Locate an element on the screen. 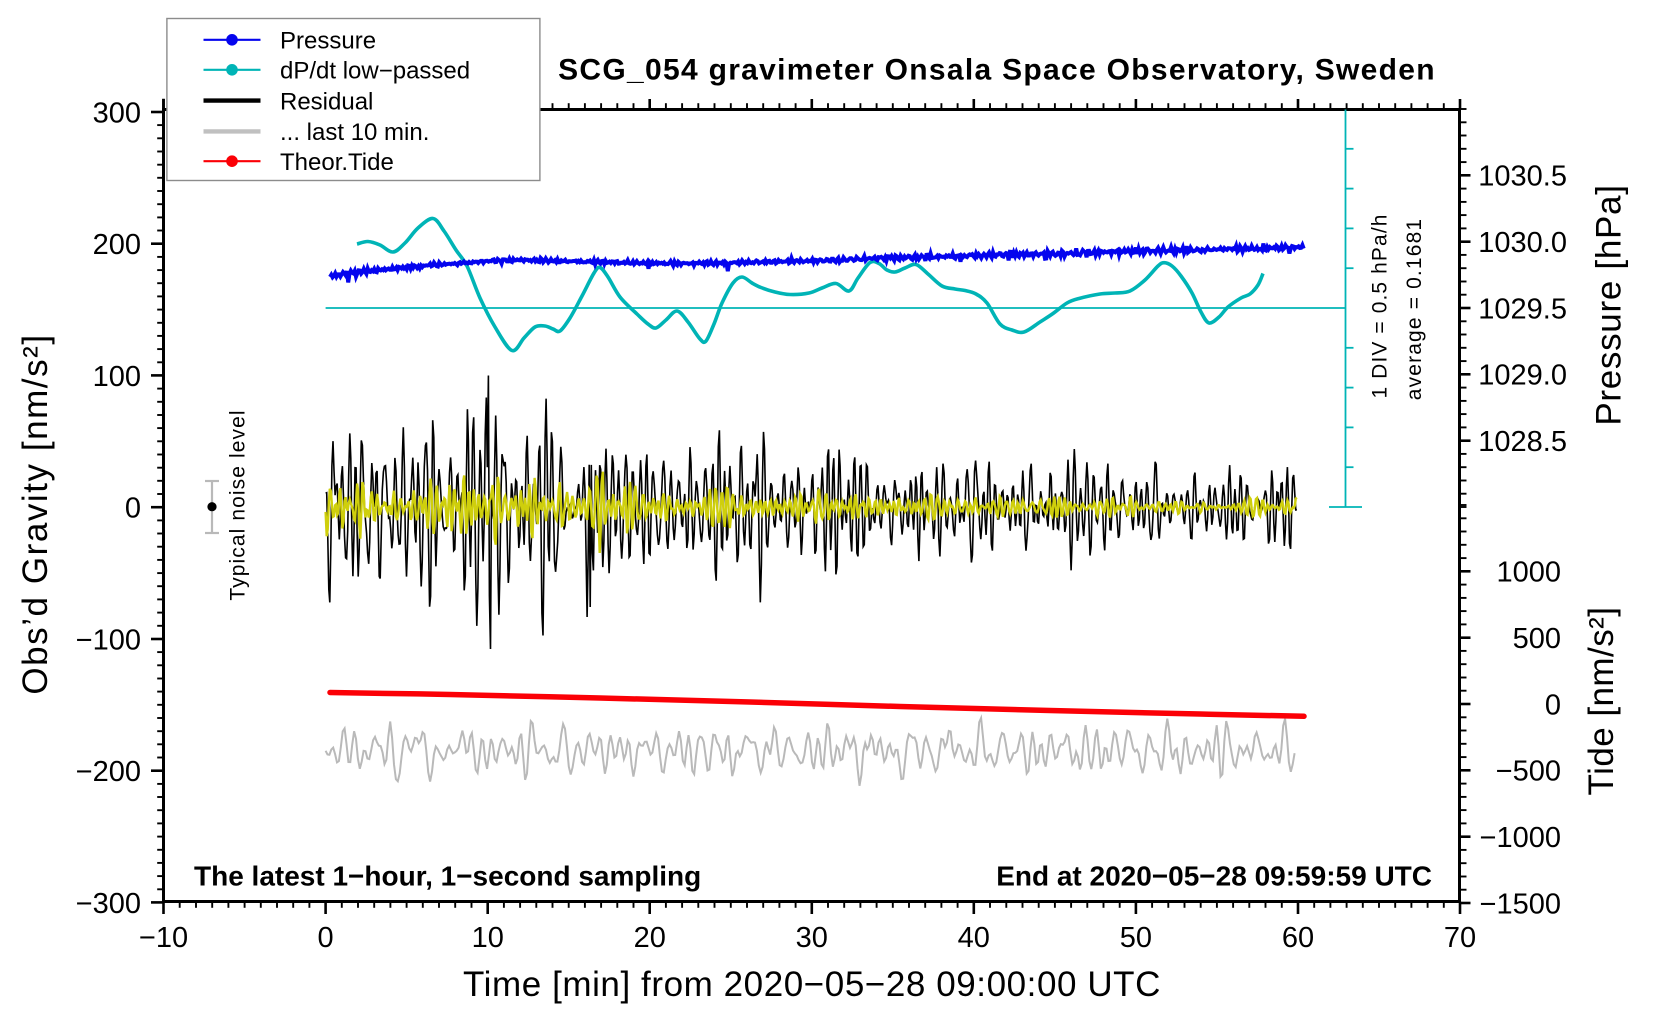  svg-text: End at 2020−05−28 09:59:59 UTC is located at coordinates (1214, 876).